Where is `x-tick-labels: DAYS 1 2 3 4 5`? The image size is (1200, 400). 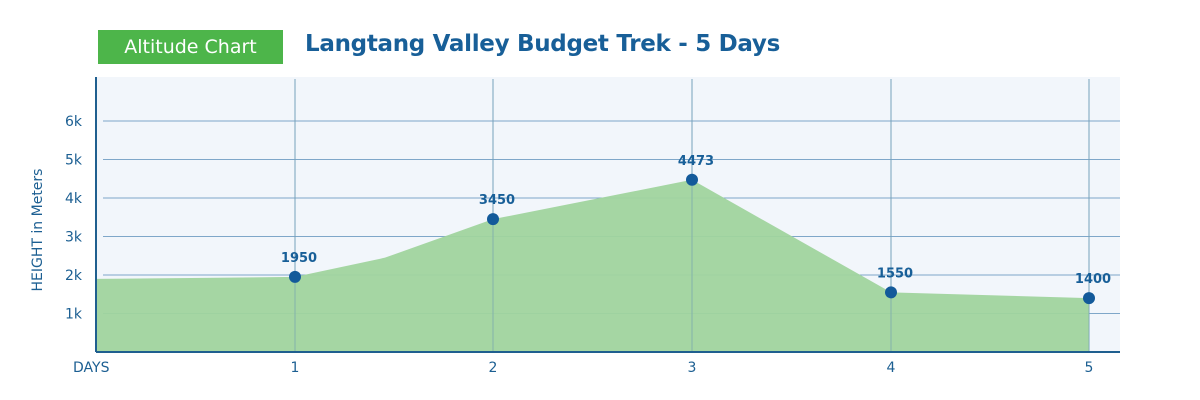
x-tick-labels: DAYS 1 2 3 4 5 is located at coordinates (583, 368).